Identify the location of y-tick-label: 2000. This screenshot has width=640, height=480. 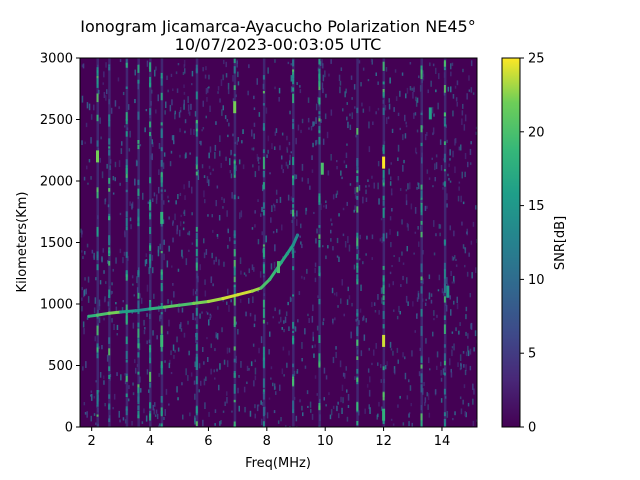
(56, 182).